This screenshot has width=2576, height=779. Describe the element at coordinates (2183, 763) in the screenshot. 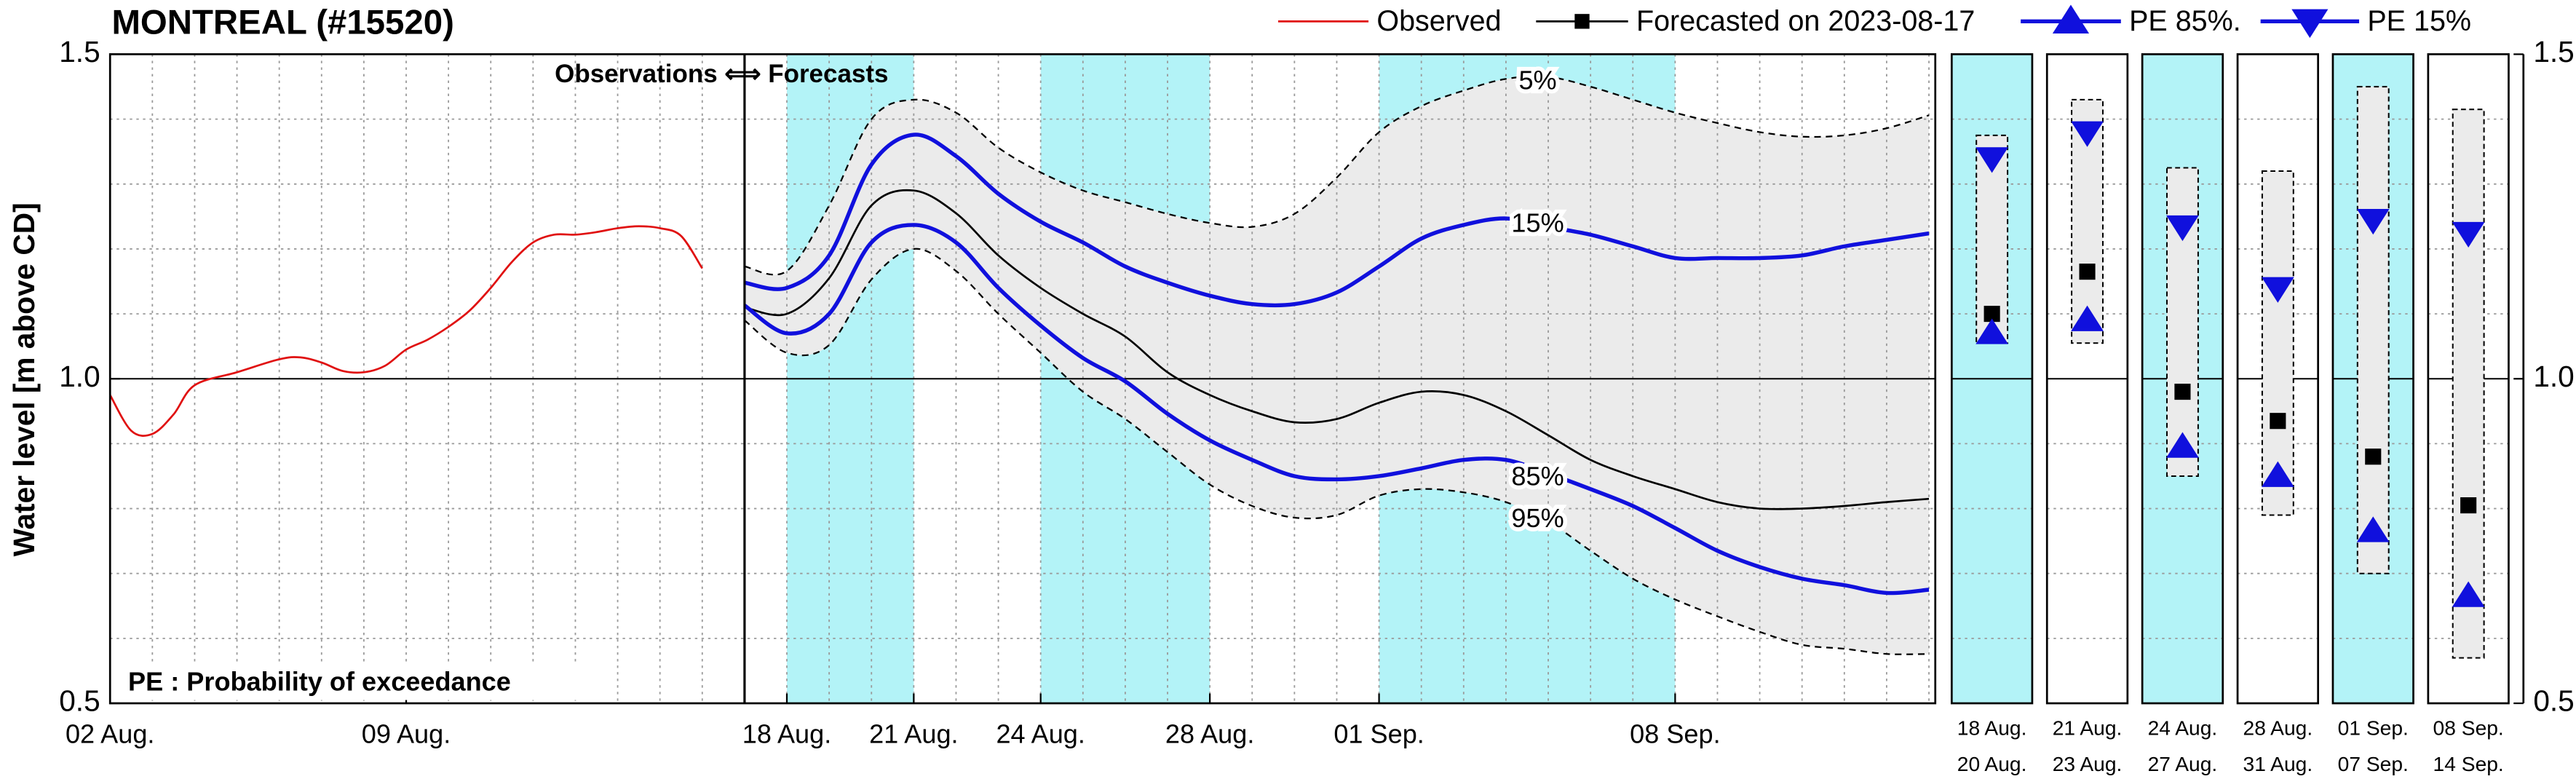

I see `panel-end-label: 27 Aug.` at that location.